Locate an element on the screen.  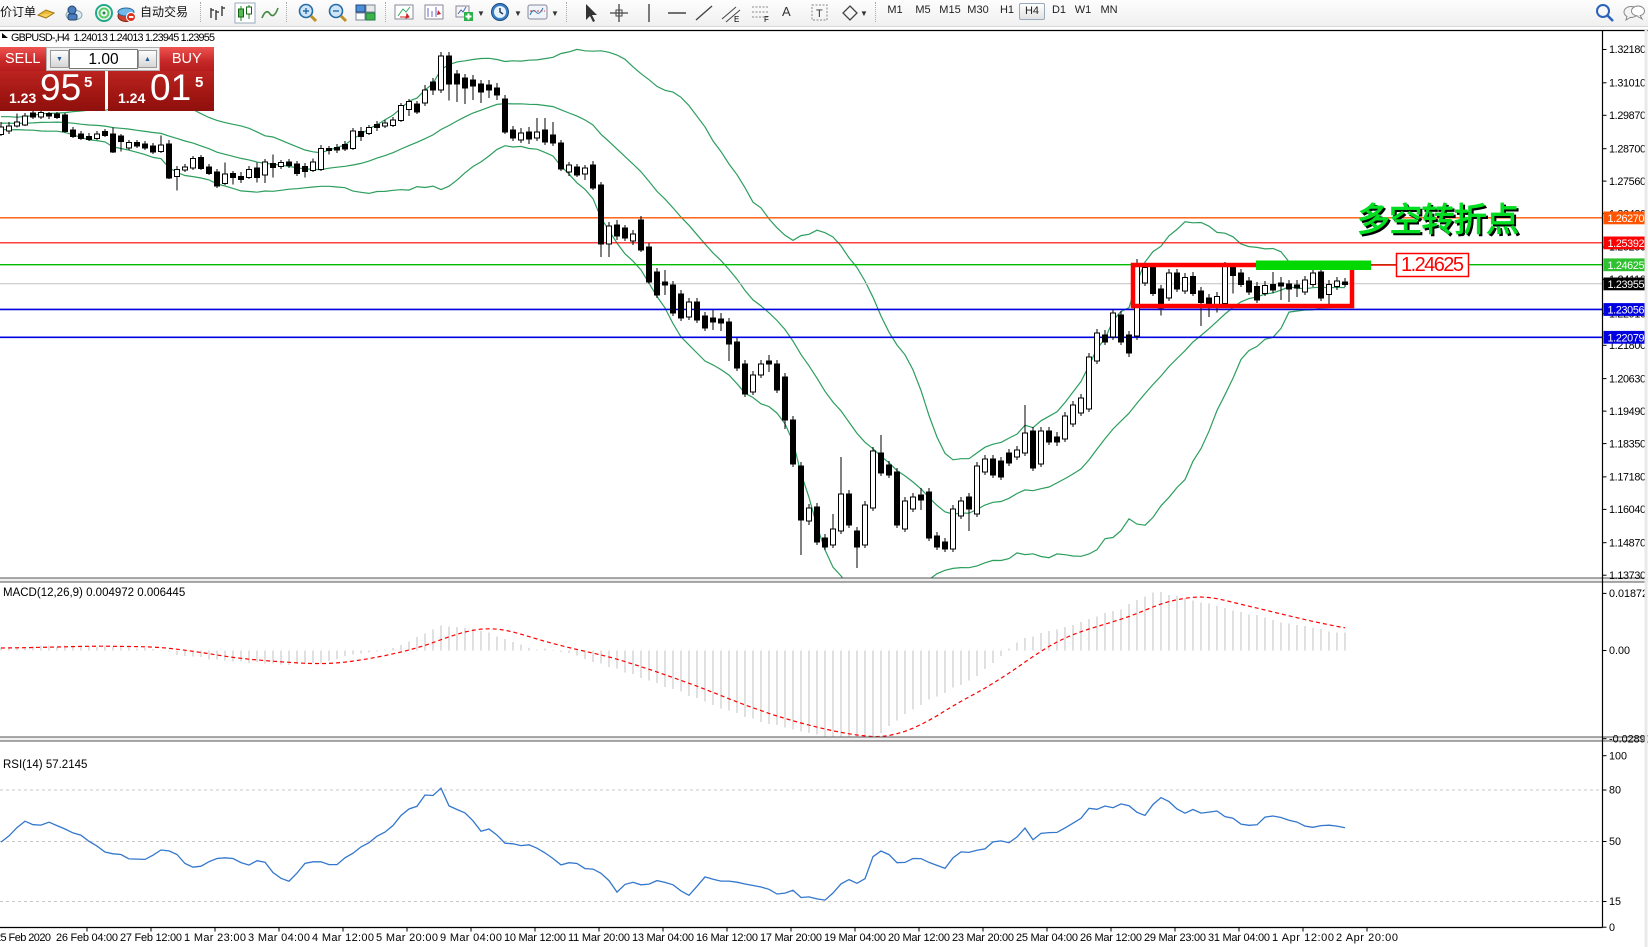
svg-text: 26 Feb 04:00 is located at coordinates (87, 938).